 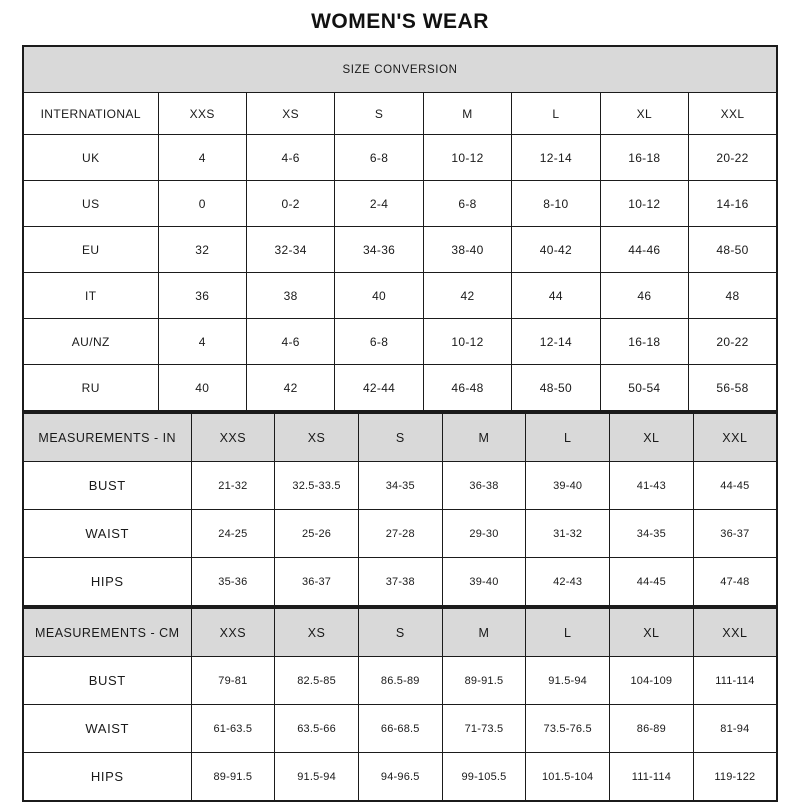 I want to click on table-cell: 27-28, so click(x=400, y=533).